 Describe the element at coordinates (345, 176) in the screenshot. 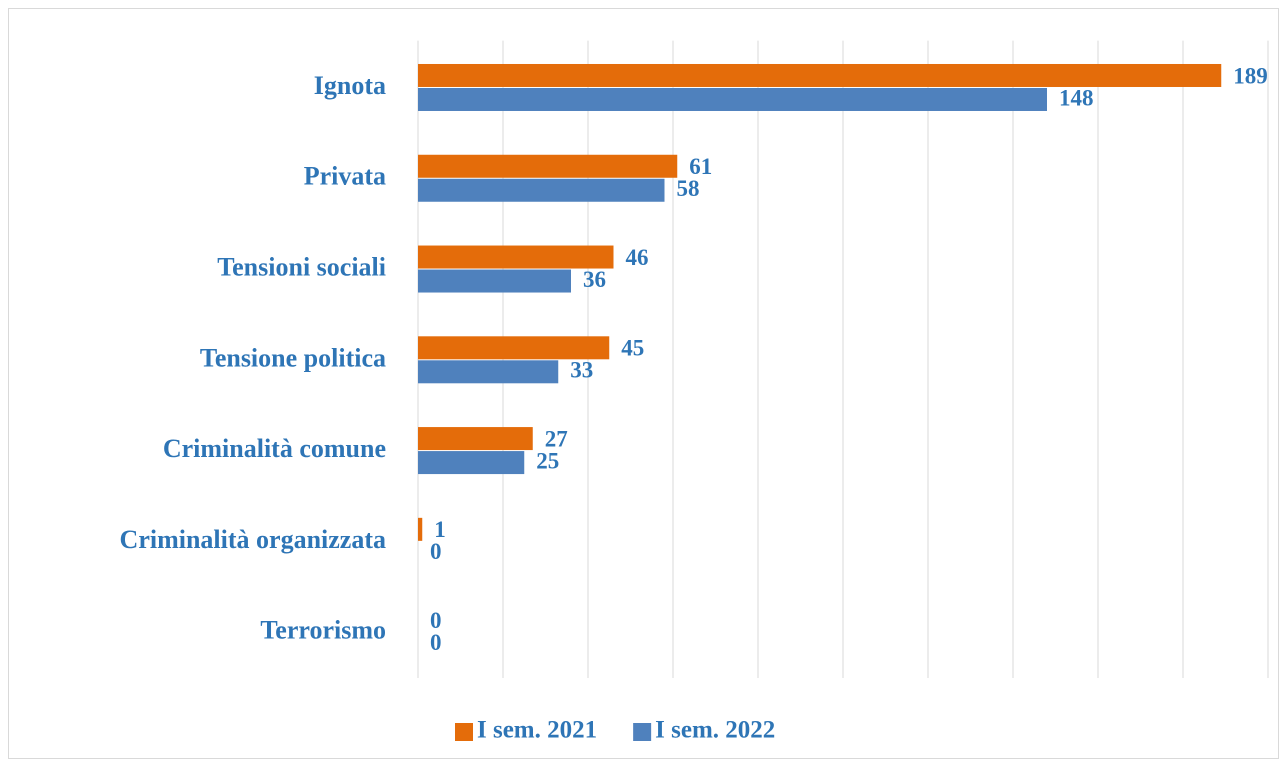

I see `category-label: Privata` at that location.